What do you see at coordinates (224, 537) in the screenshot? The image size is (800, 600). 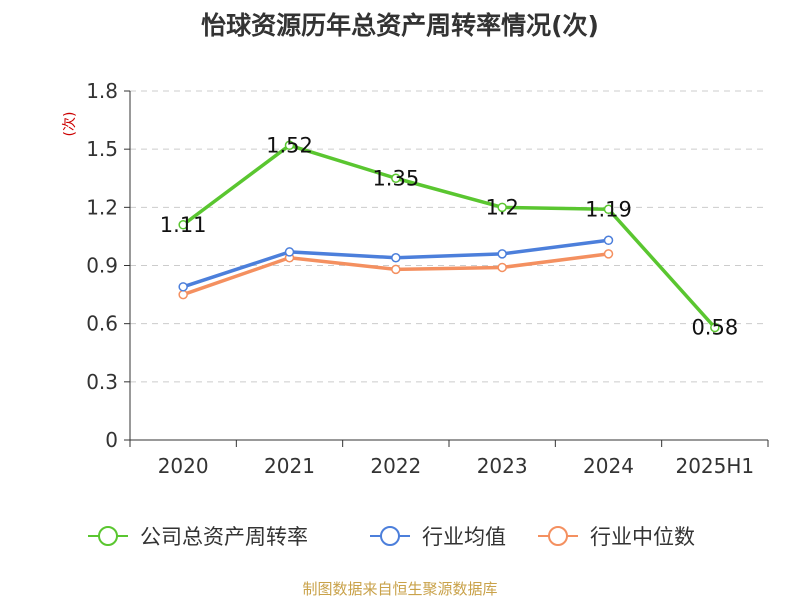 I see `legend-label: 公司总资产周转率` at bounding box center [224, 537].